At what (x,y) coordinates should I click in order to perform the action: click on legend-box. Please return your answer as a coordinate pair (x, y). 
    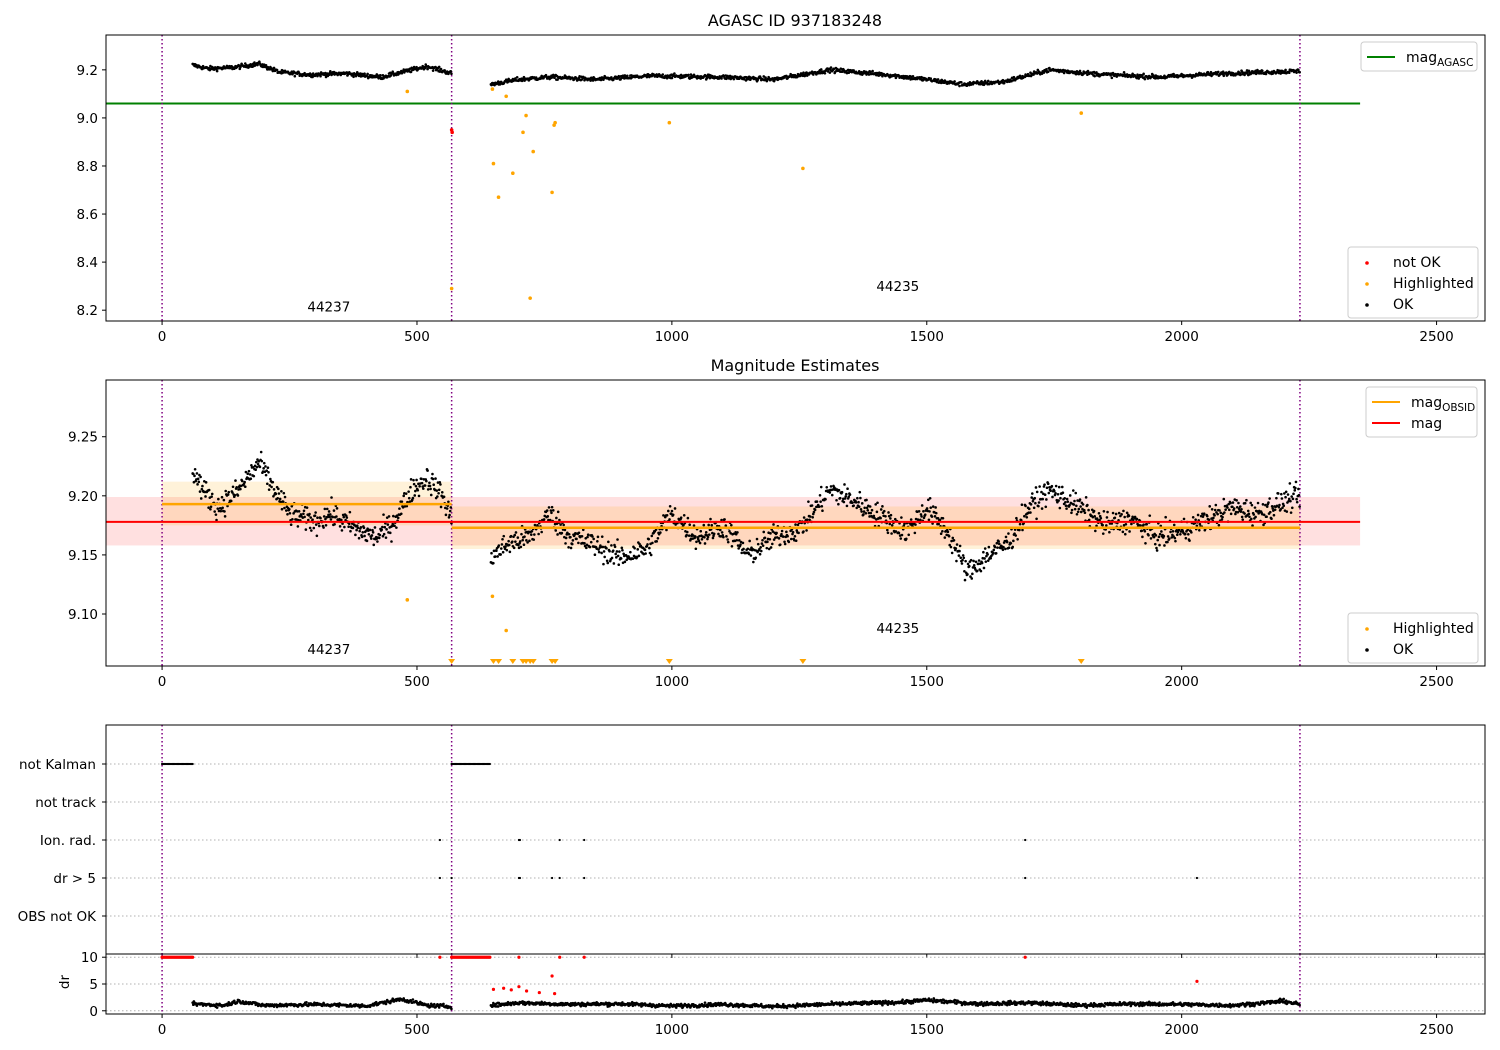
    Looking at the image, I should click on (1421, 412).